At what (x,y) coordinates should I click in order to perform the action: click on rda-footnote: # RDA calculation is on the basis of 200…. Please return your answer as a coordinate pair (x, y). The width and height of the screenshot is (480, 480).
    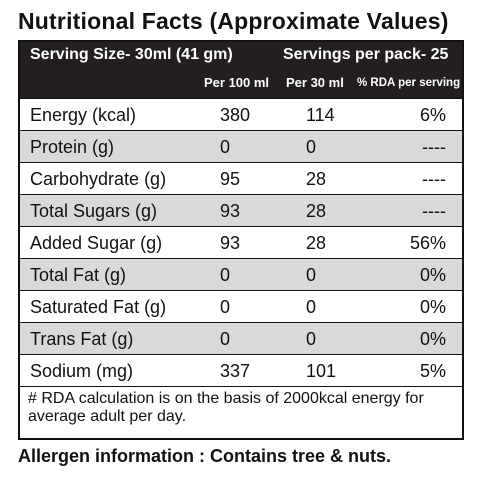
    Looking at the image, I should click on (241, 413).